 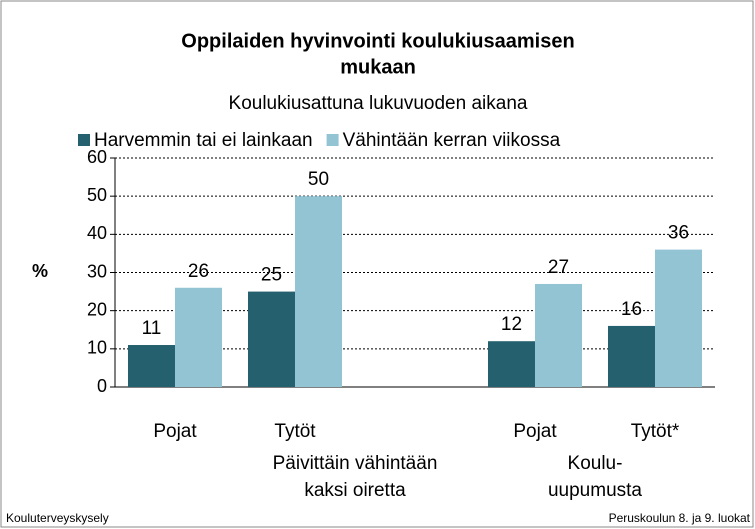 I want to click on source: Kouluterveyskysely, so click(x=57, y=518).